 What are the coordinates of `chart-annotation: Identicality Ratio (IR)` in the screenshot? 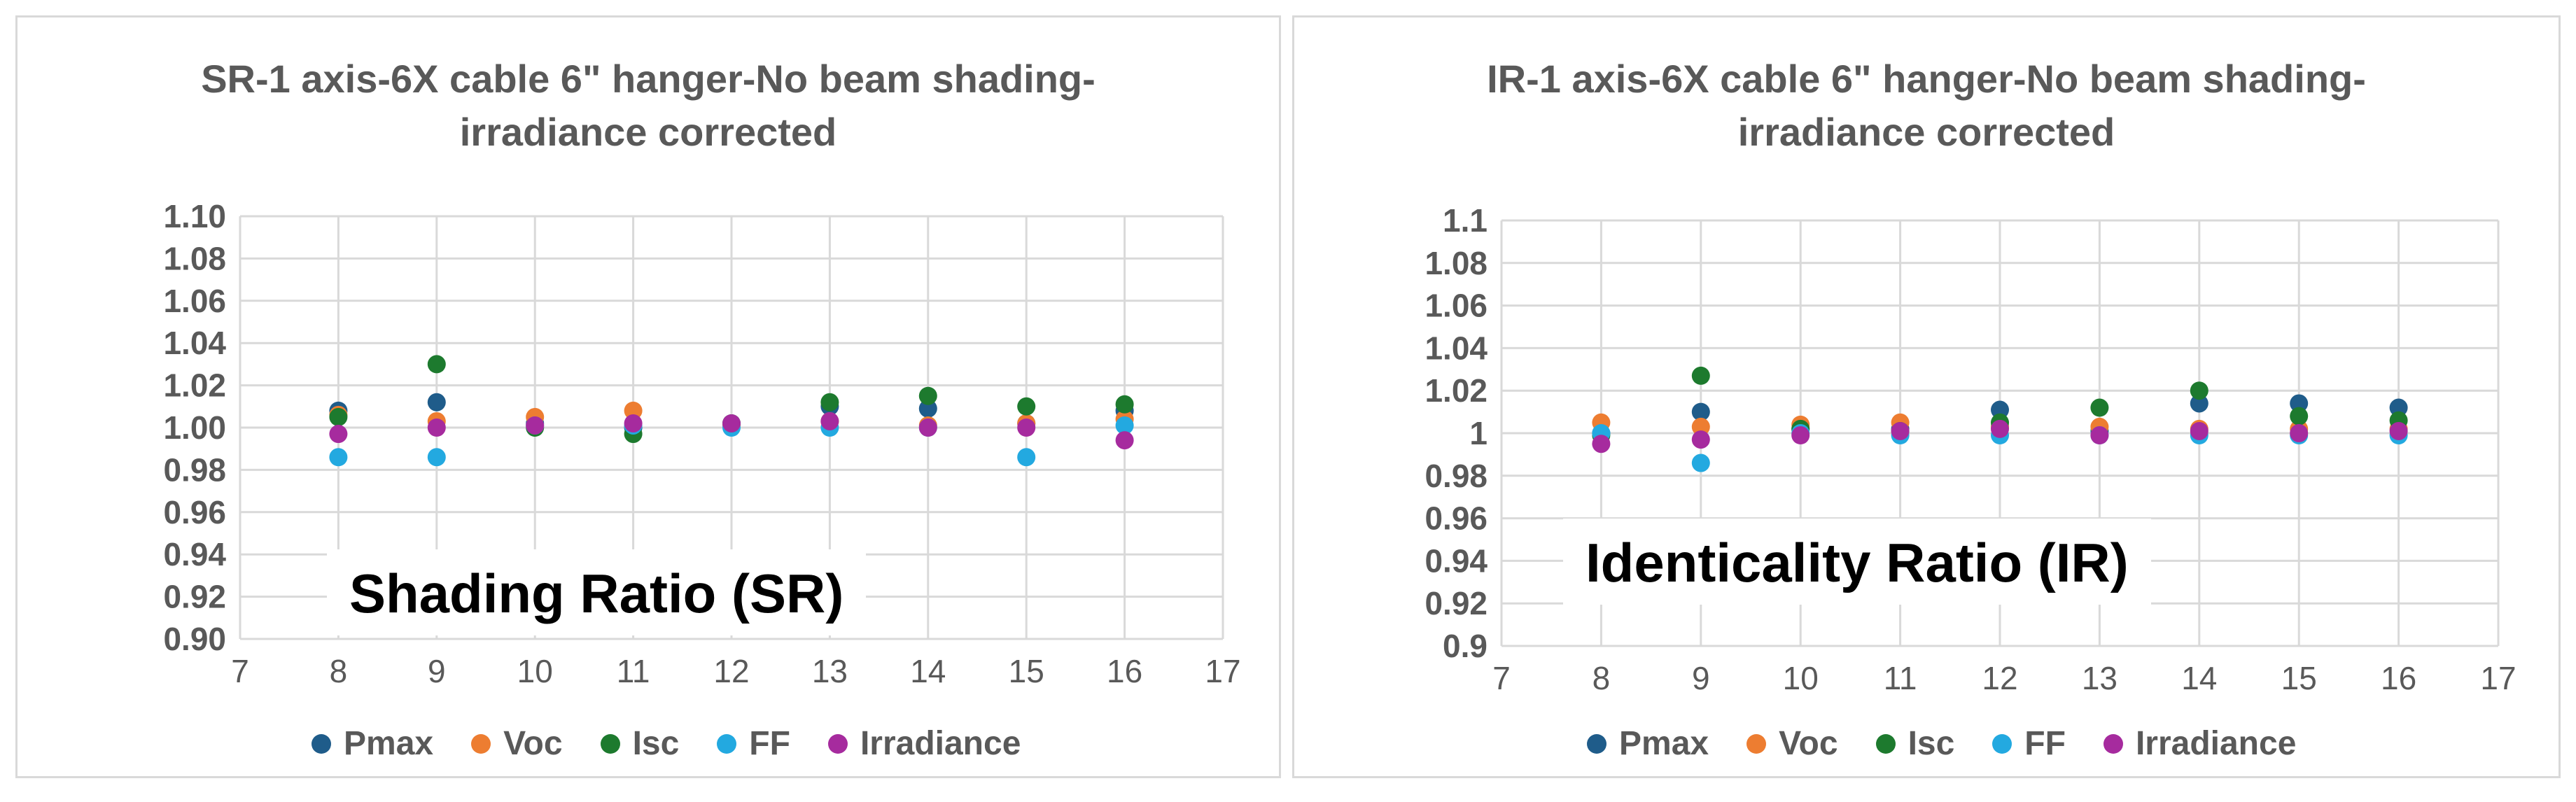 It's located at (1857, 562).